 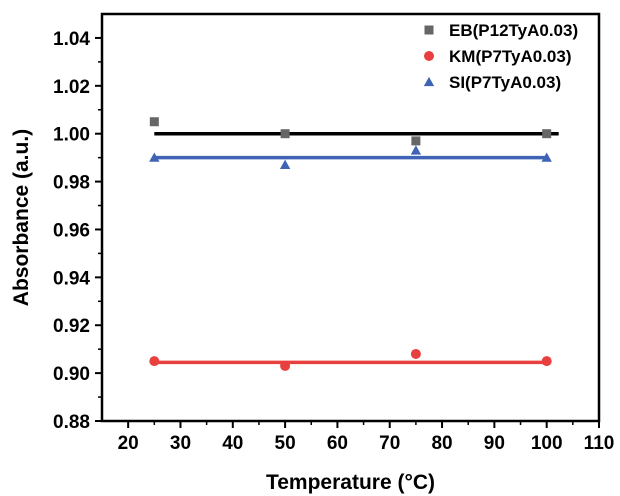 I want to click on x-tick-label: 30, so click(x=180, y=443).